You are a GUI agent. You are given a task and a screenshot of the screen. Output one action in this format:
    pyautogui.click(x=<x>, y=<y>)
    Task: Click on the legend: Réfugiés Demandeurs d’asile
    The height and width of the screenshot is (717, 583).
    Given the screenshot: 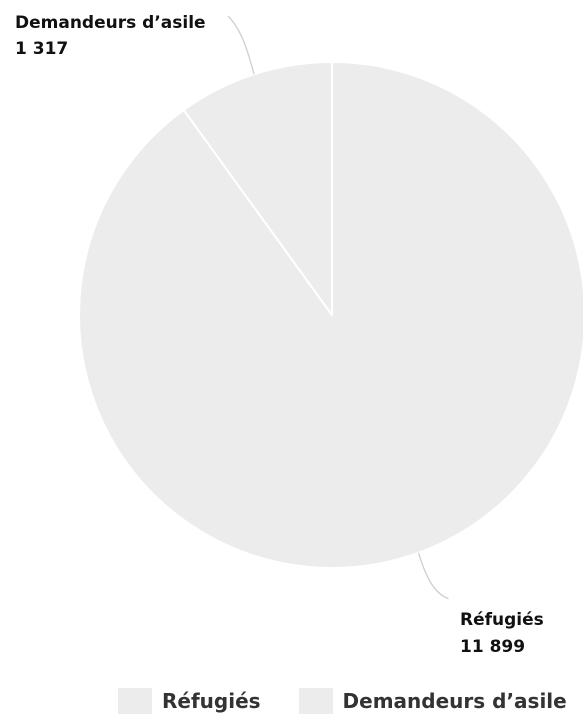 What is the action you would take?
    pyautogui.click(x=342, y=701)
    